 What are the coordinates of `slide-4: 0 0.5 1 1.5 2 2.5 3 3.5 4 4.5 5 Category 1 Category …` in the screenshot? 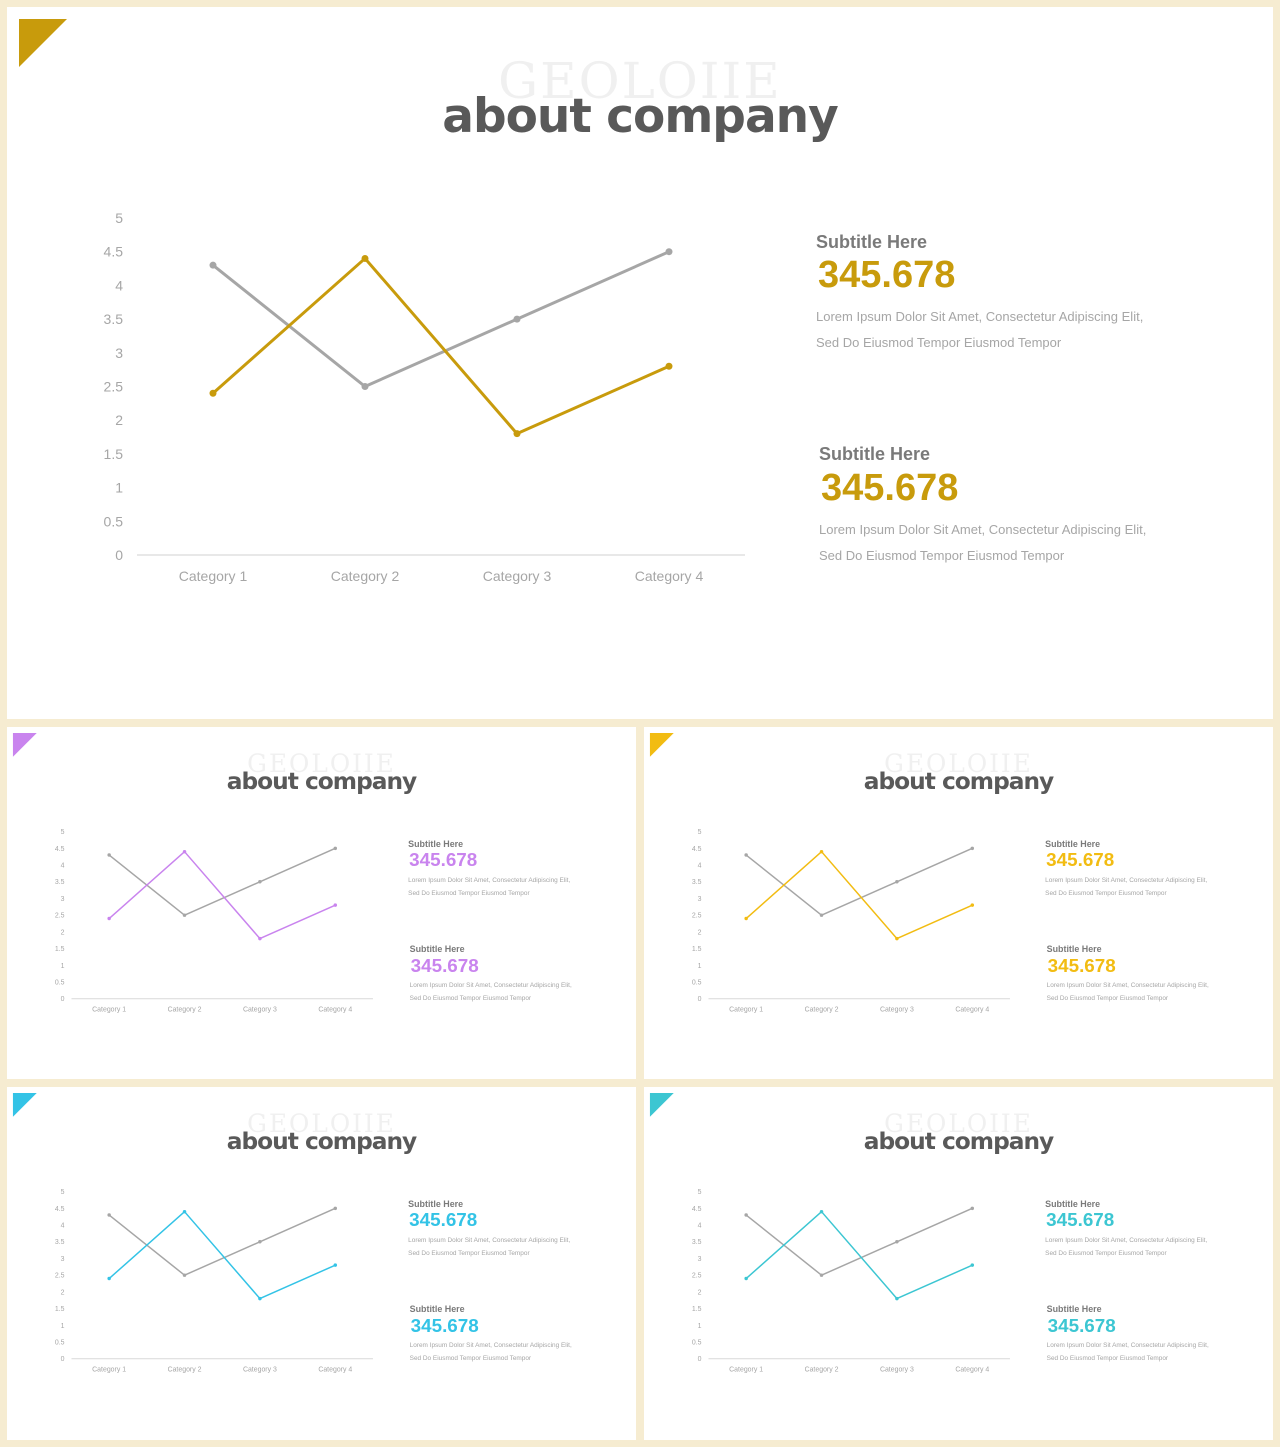 It's located at (321, 1263).